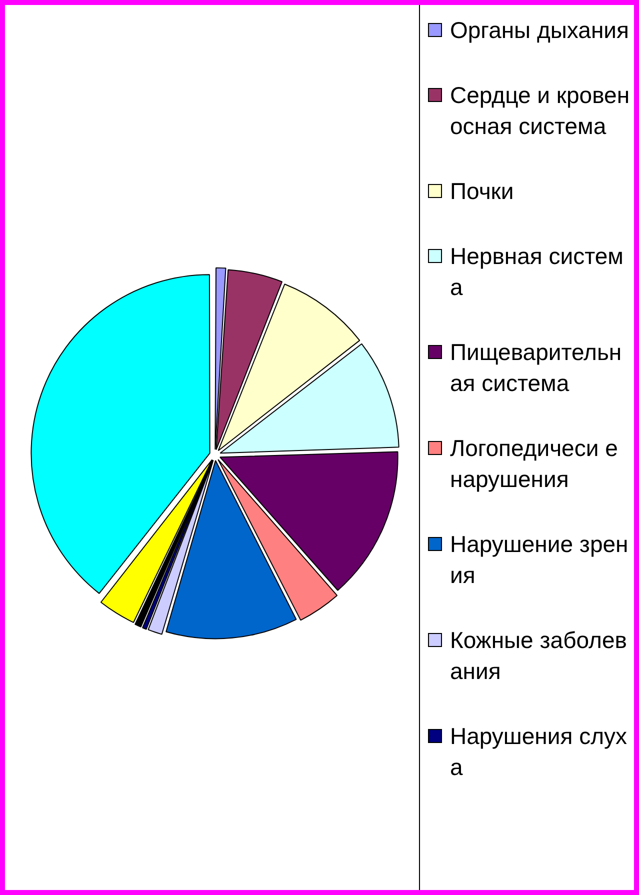 The width and height of the screenshot is (639, 895). What do you see at coordinates (539, 752) in the screenshot?
I see `legend-label: Нарушения слуха` at bounding box center [539, 752].